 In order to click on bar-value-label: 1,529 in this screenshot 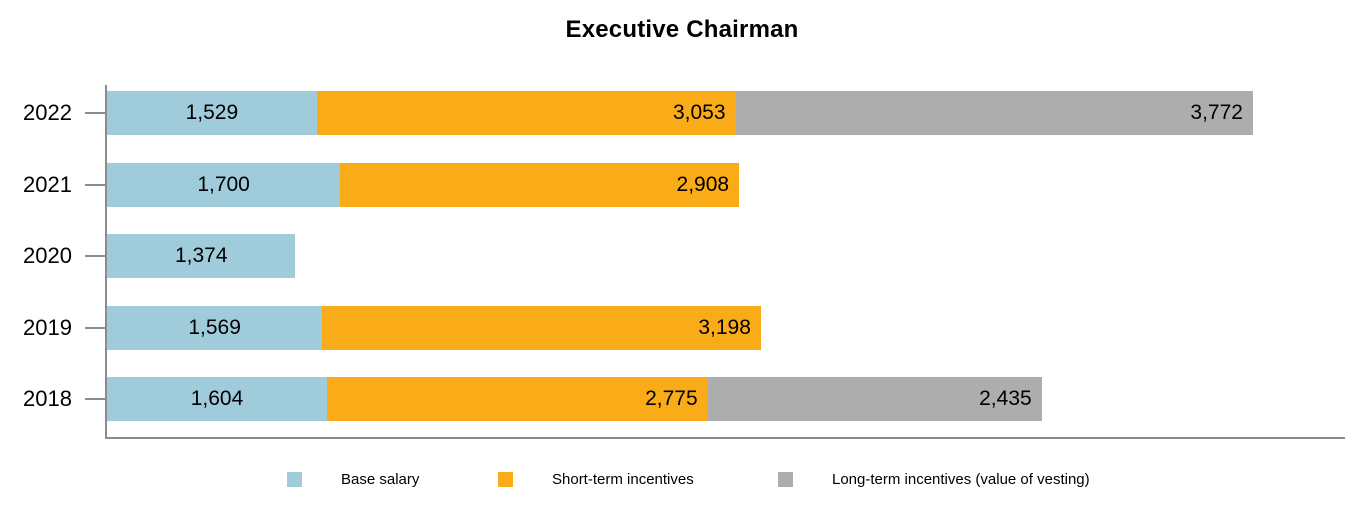, I will do `click(212, 112)`.